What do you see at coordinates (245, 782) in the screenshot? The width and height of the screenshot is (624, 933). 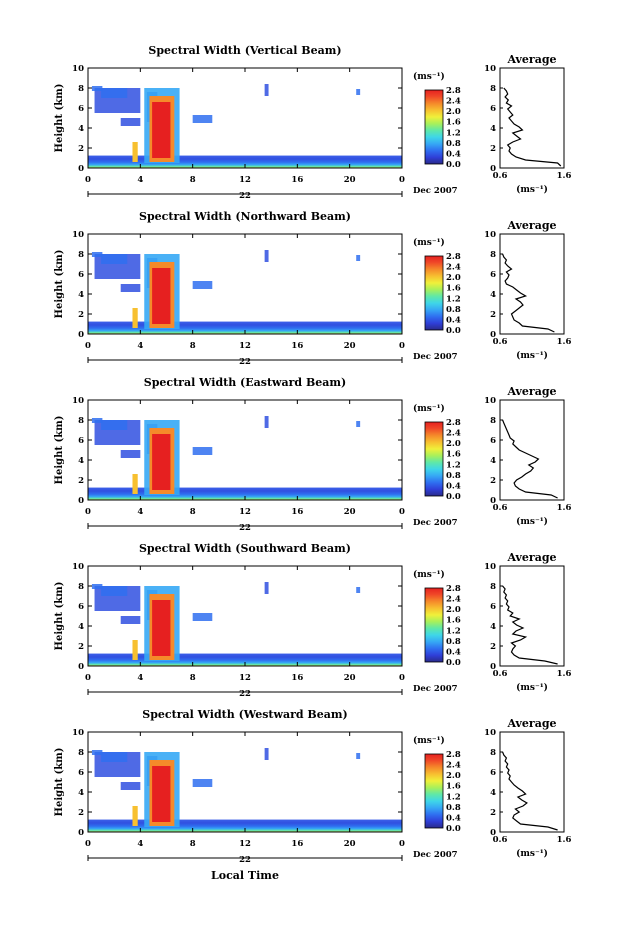 I see `heatmap-field` at bounding box center [245, 782].